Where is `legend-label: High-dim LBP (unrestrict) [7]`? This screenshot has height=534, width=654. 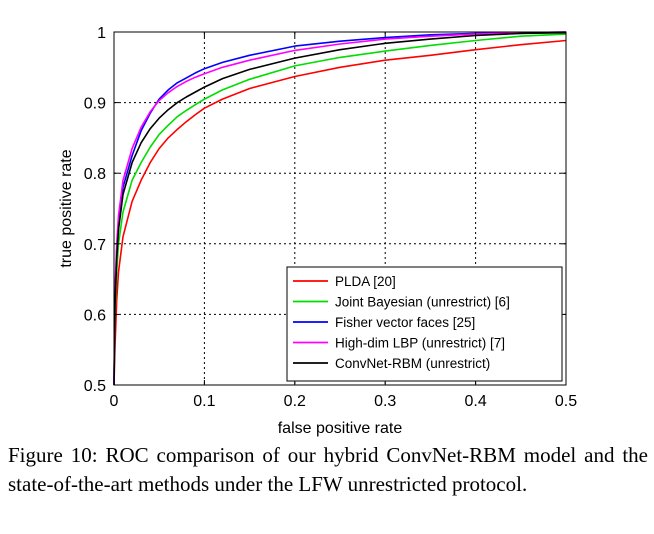 legend-label: High-dim LBP (unrestrict) [7] is located at coordinates (420, 343).